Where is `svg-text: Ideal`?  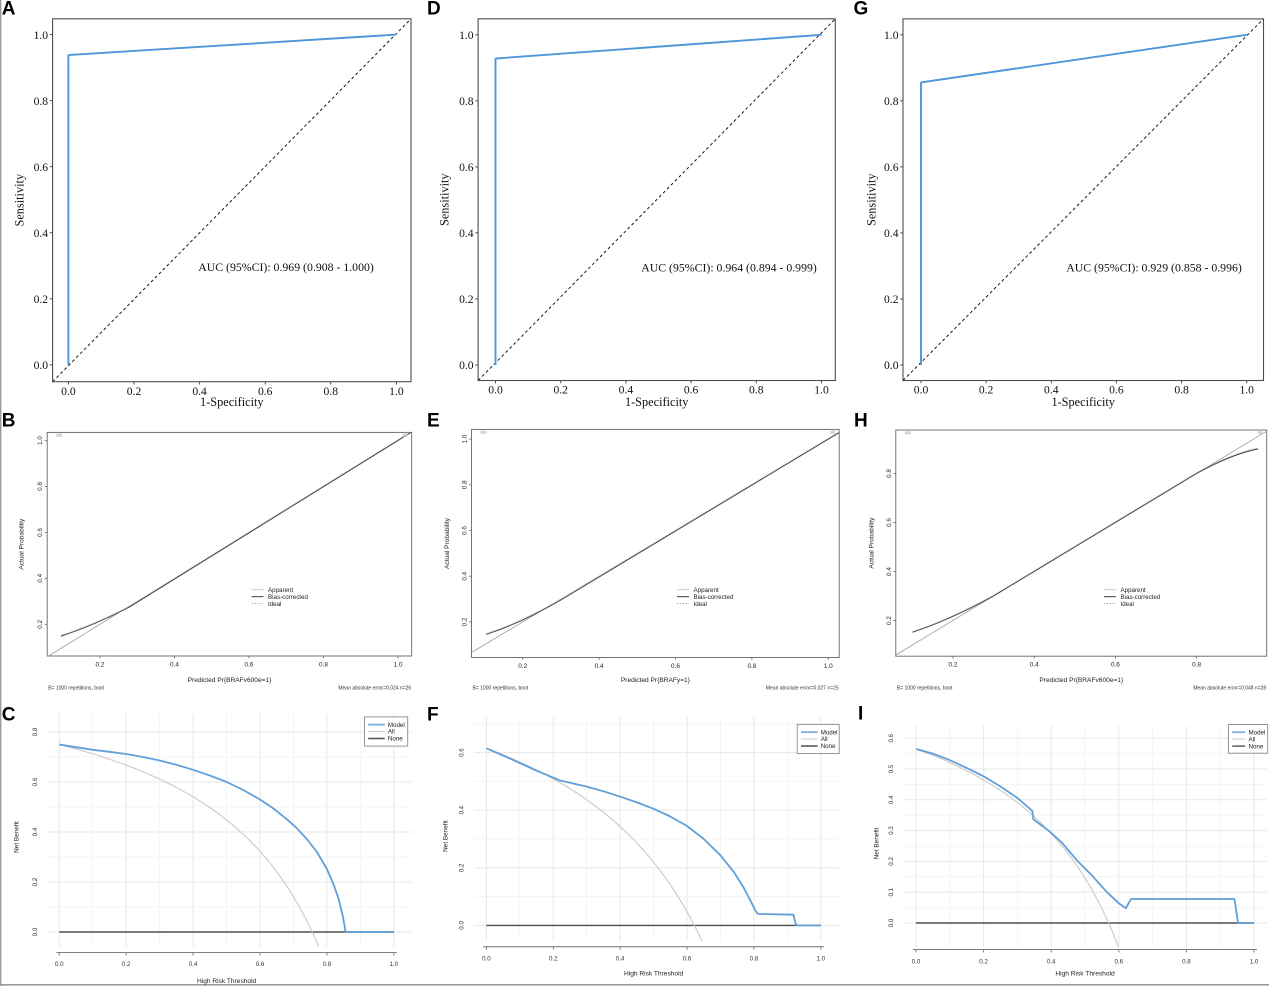 svg-text: Ideal is located at coordinates (1127, 604).